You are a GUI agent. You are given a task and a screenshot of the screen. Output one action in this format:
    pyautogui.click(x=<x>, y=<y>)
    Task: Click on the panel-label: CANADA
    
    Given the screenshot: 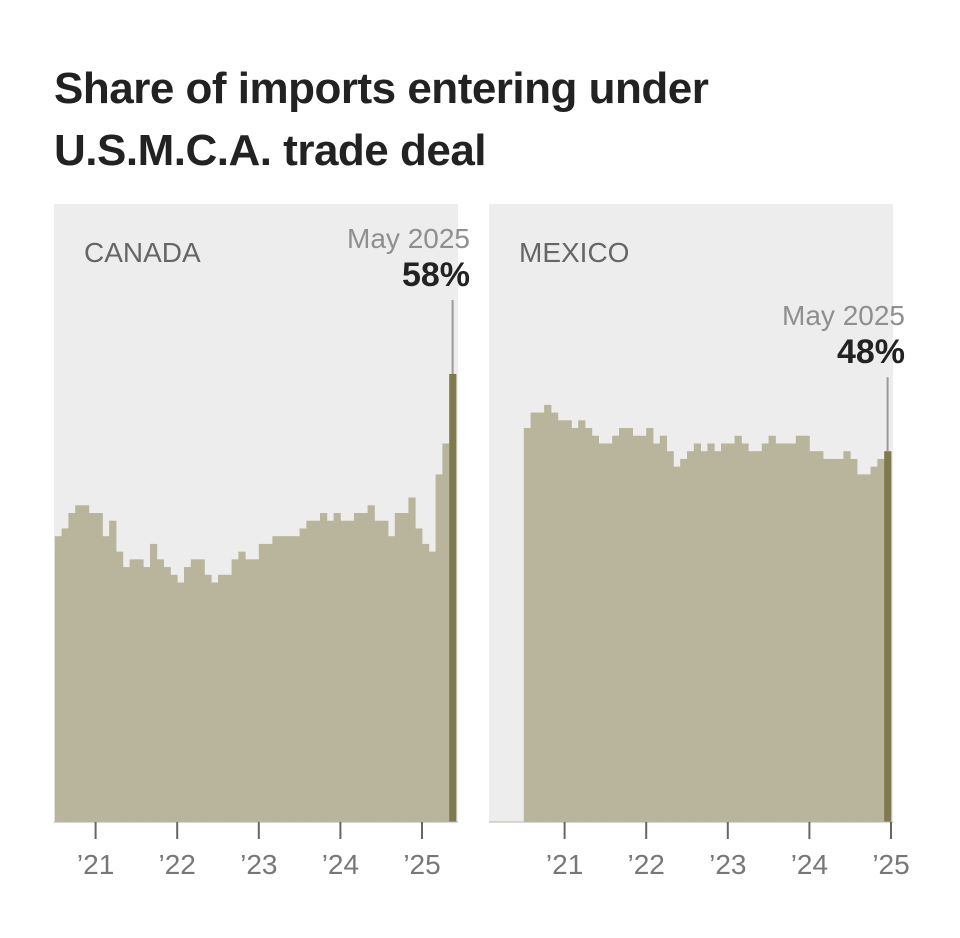 What is the action you would take?
    pyautogui.click(x=142, y=252)
    